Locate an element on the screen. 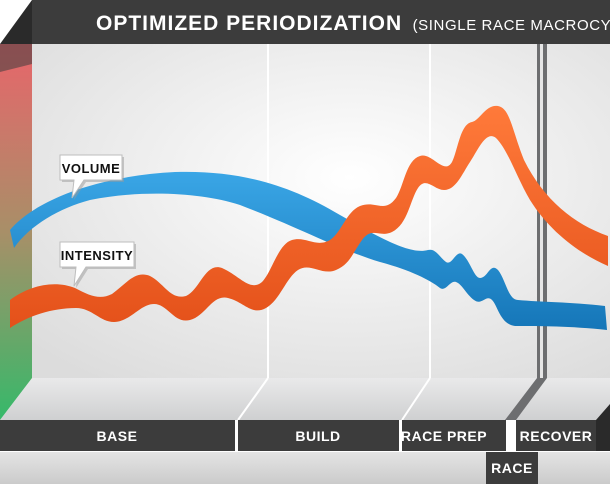  title-bar is located at coordinates (321, 22).